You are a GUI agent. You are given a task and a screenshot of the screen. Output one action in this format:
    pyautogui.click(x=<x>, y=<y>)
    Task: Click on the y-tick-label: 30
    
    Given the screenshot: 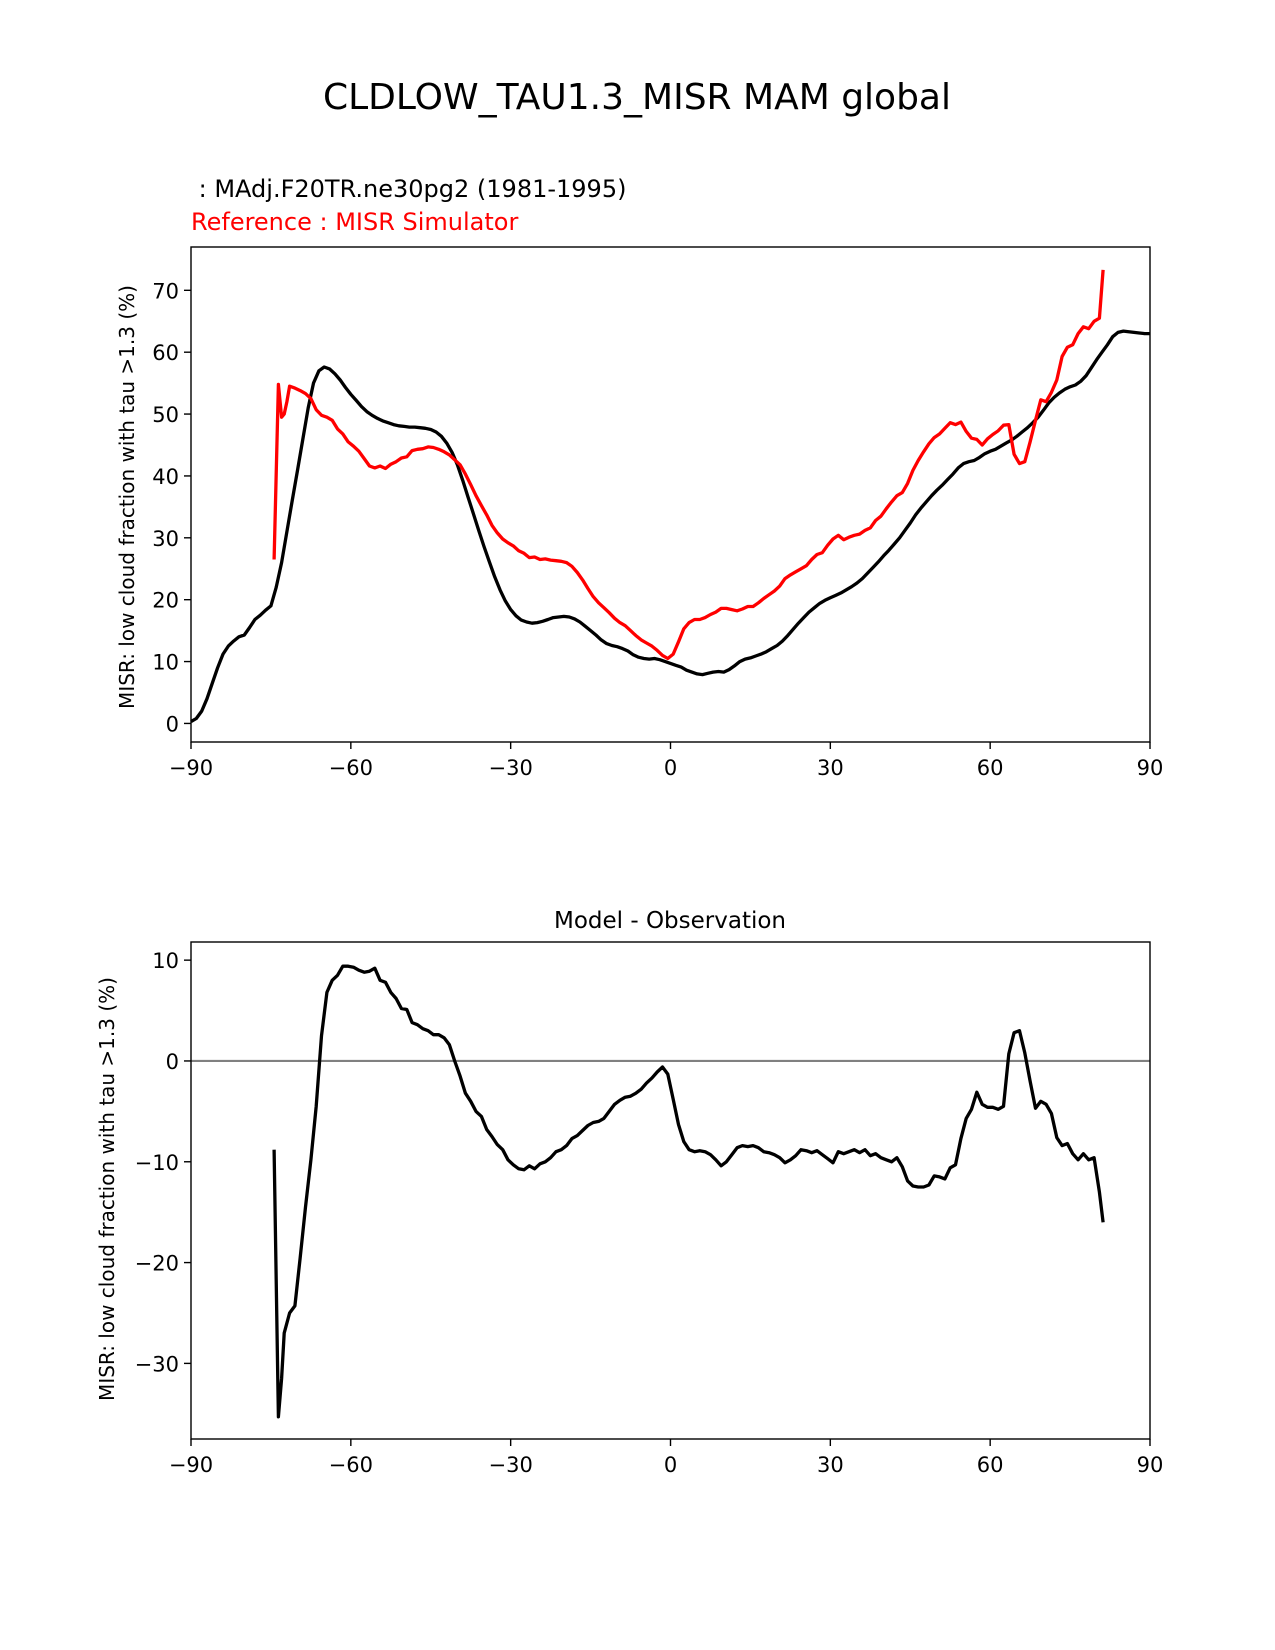 What is the action you would take?
    pyautogui.click(x=165, y=539)
    